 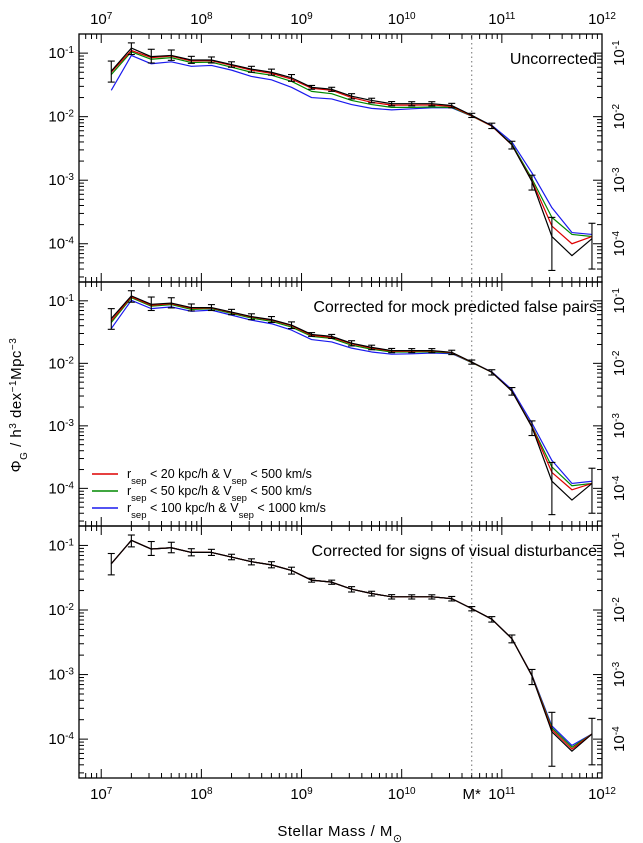 What do you see at coordinates (19, 405) in the screenshot?
I see `y-axis-title: ΦG / h3 dex−1Mpc−3` at bounding box center [19, 405].